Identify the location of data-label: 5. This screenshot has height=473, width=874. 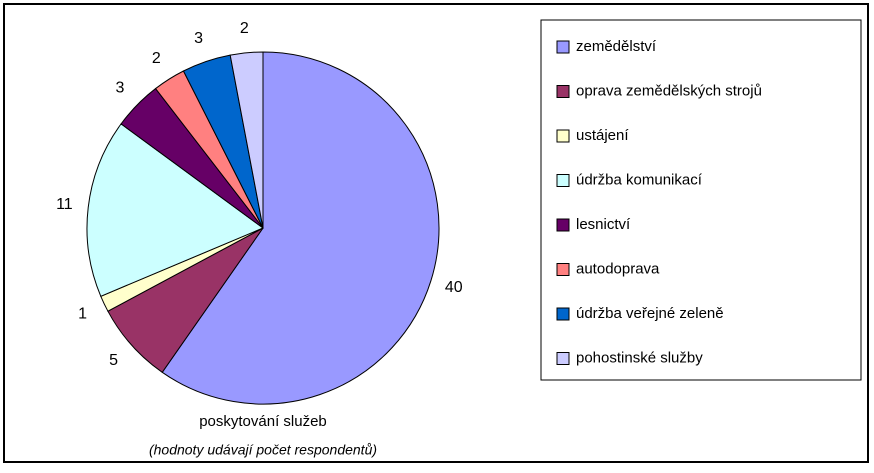
(113, 360).